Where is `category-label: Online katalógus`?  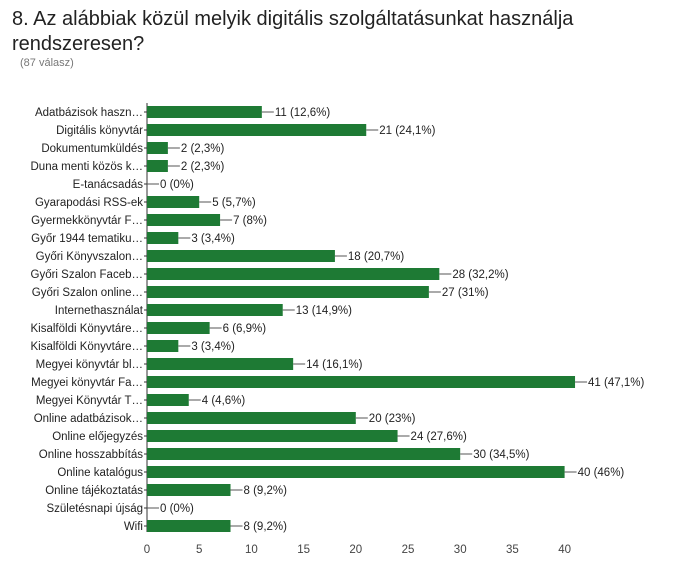 category-label: Online katalógus is located at coordinates (100, 473).